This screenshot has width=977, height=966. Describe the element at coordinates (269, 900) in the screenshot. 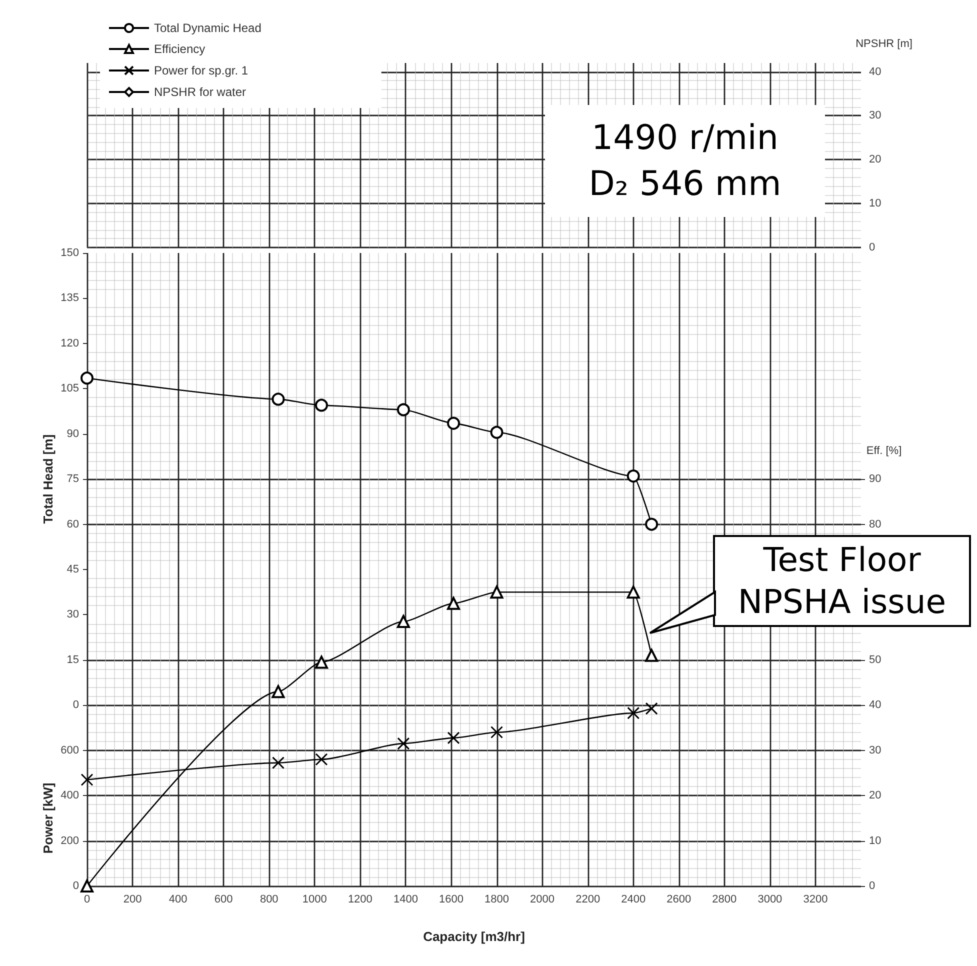

I see `x-tick-label: 800` at that location.